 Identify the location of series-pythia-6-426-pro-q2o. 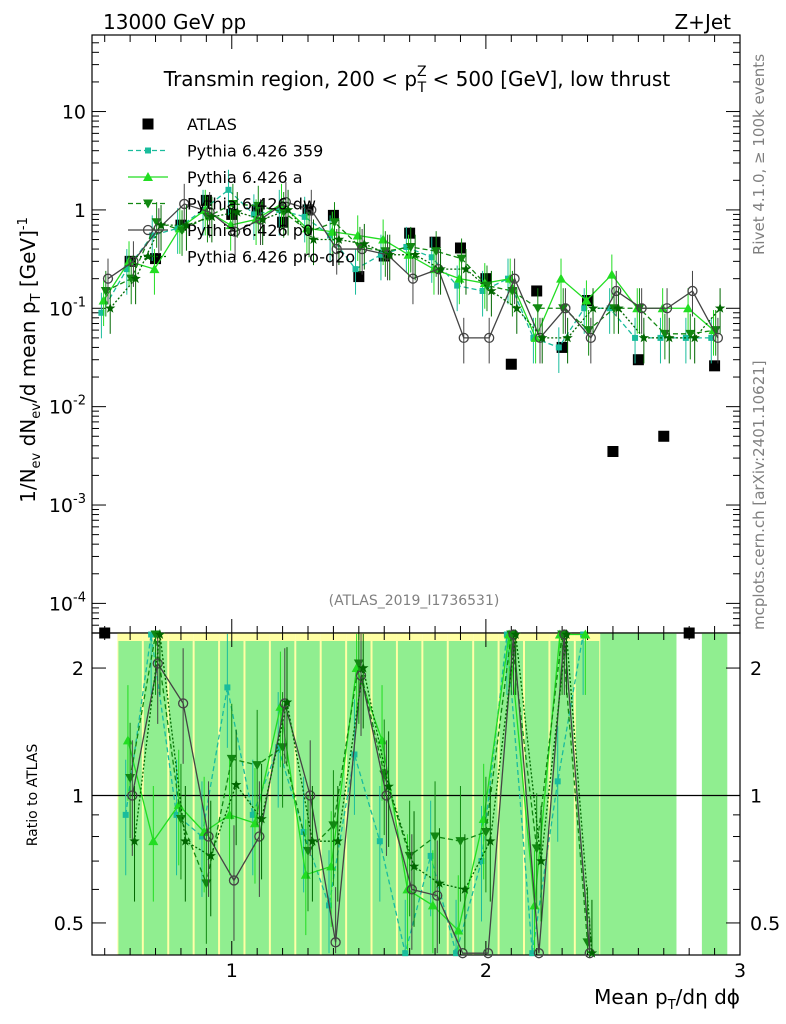
(415, 276).